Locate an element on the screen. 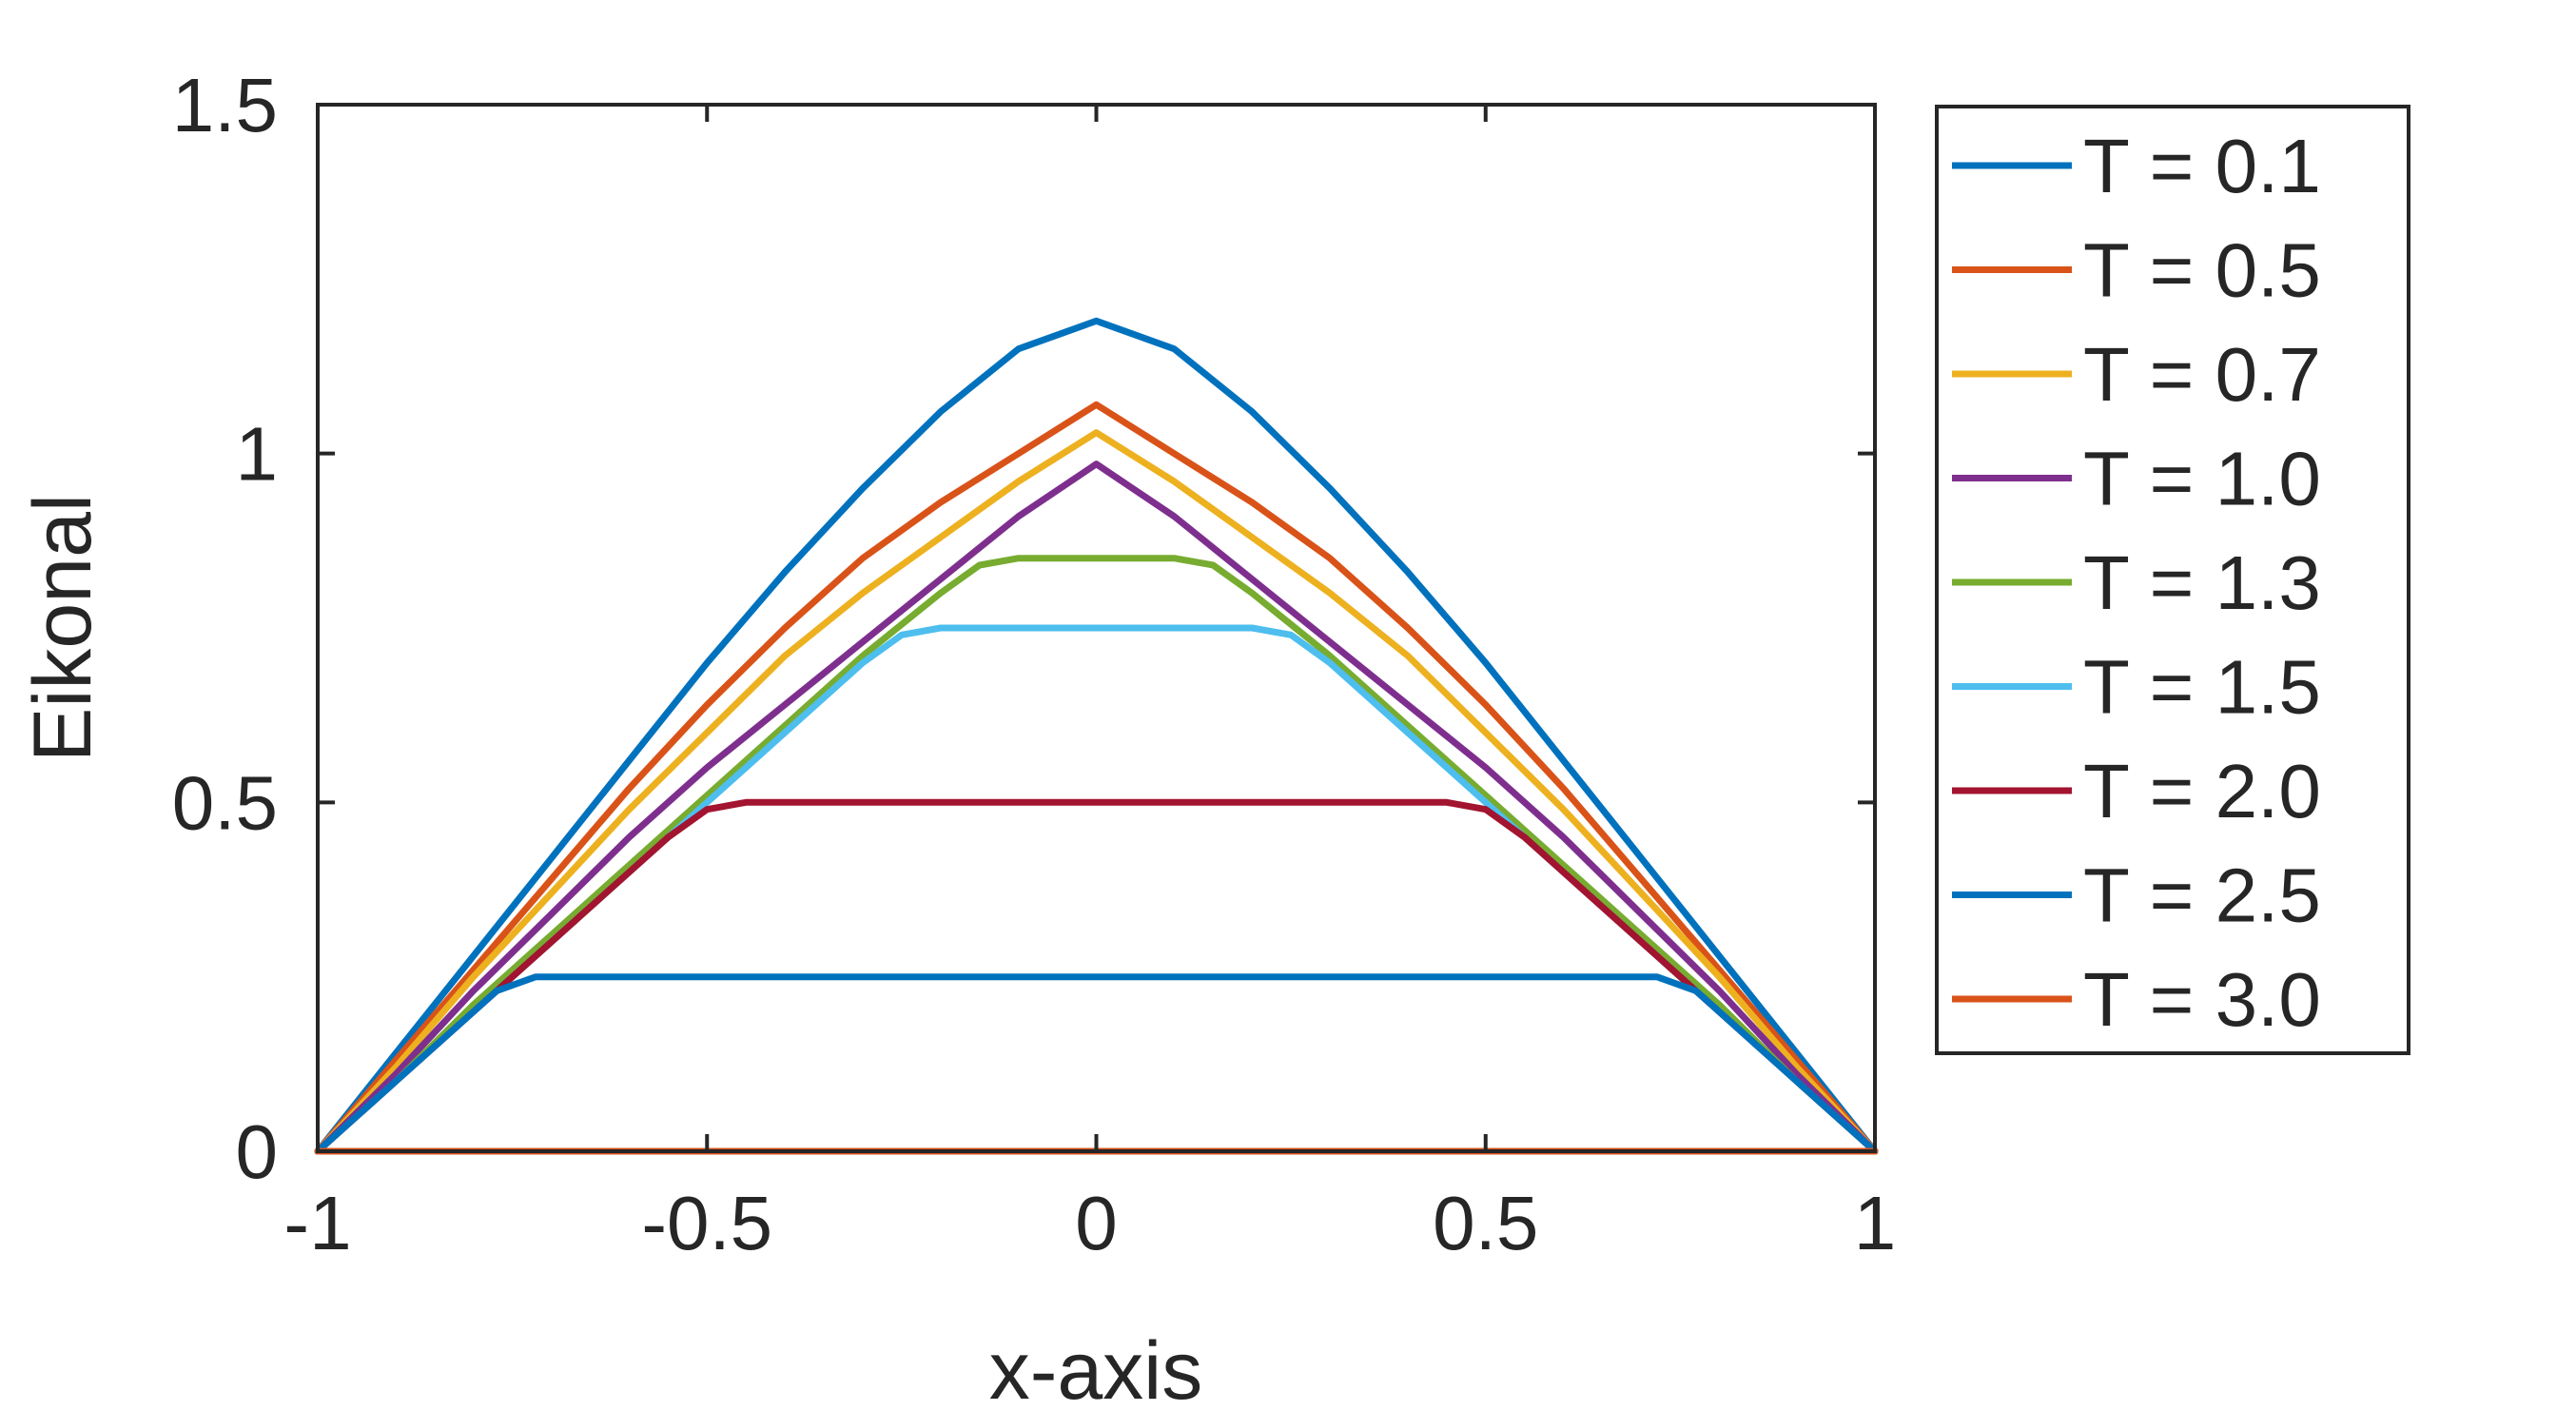  legend-entry-5: T = 1.3 is located at coordinates (2202, 582).